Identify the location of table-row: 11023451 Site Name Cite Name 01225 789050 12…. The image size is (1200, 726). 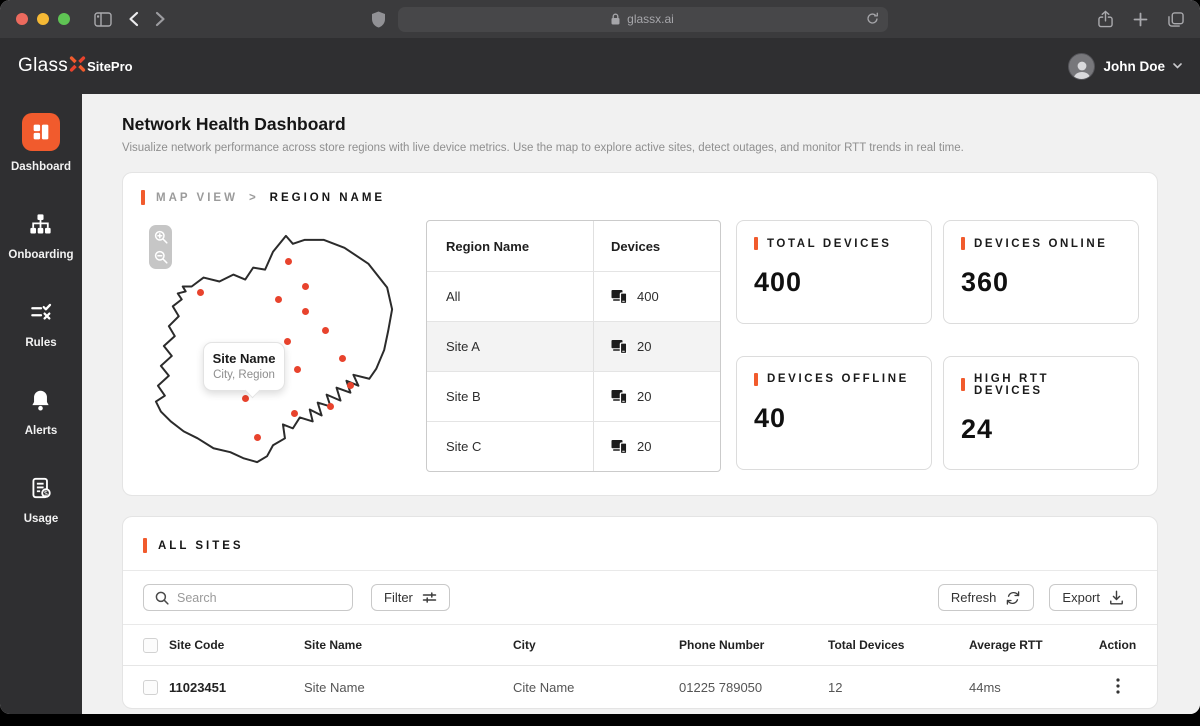
(640, 687).